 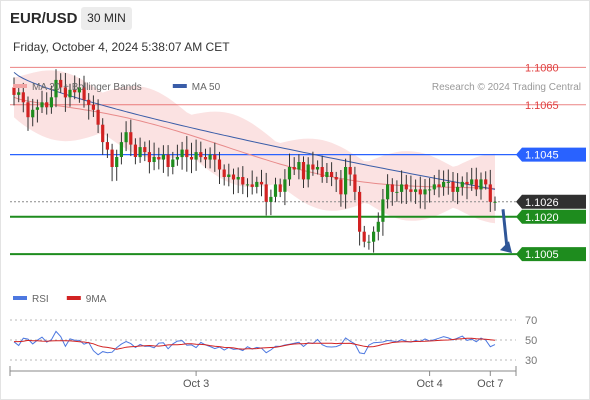 What do you see at coordinates (506, 87) in the screenshot?
I see `watermark-text: Research © 2024 Trading Central` at bounding box center [506, 87].